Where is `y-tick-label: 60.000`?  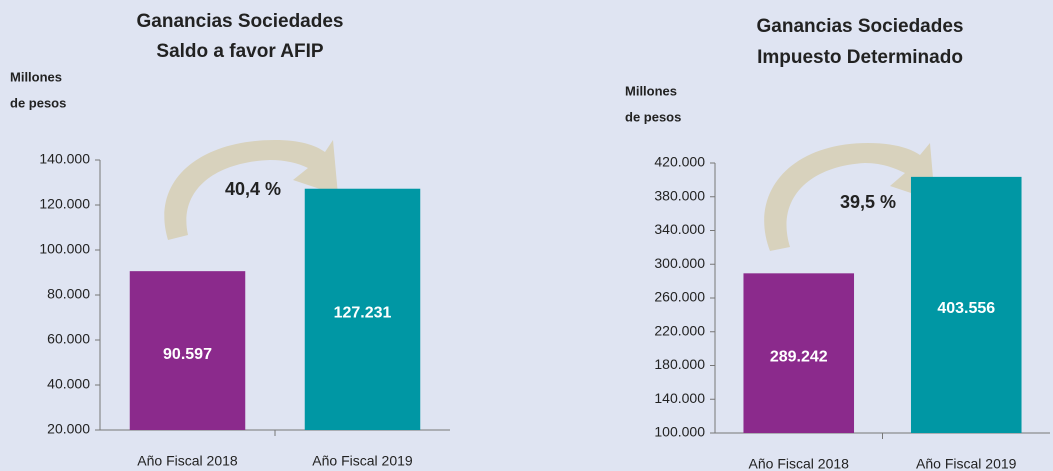 y-tick-label: 60.000 is located at coordinates (68, 339).